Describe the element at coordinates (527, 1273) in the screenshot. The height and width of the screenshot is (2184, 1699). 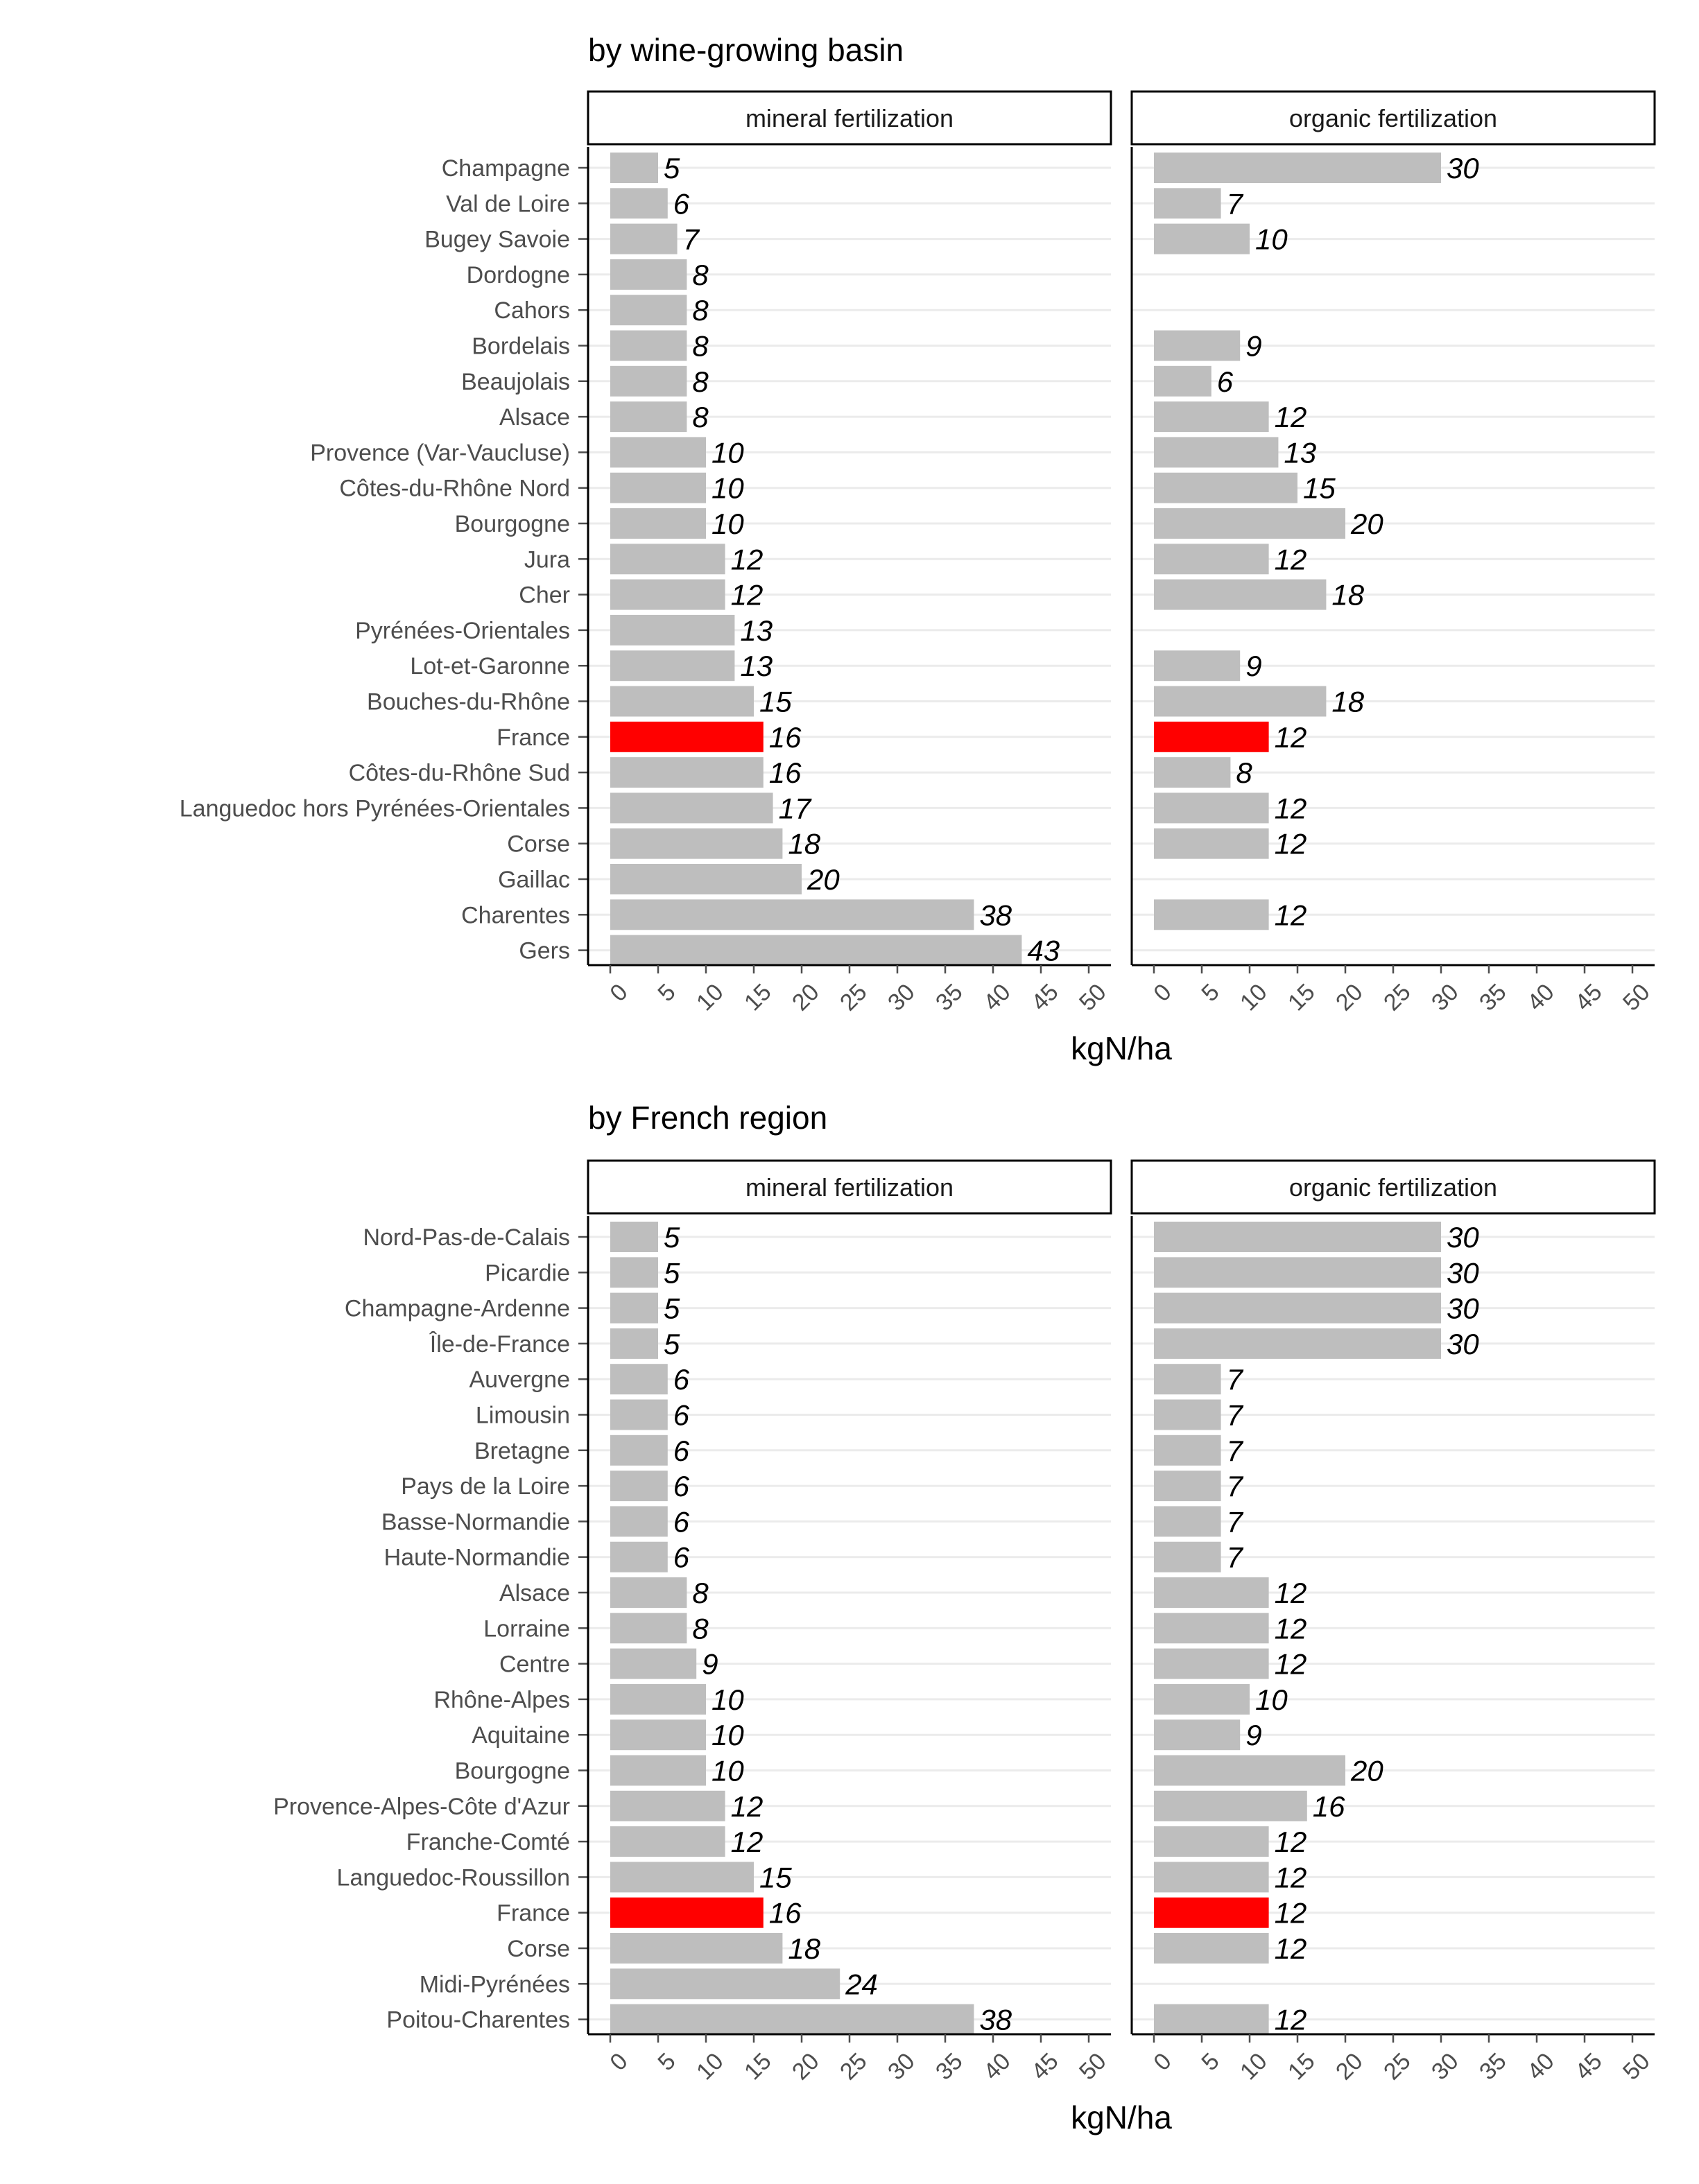
I see `category-label: Picardie` at that location.